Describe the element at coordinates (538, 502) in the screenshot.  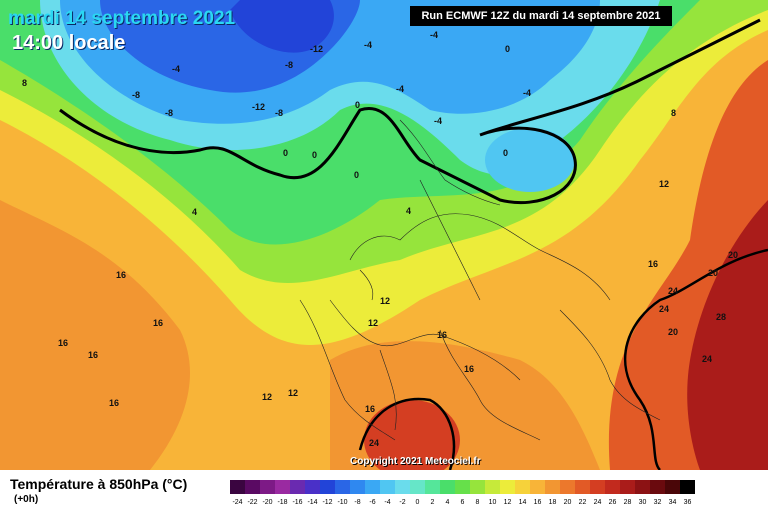
I see `scale-tick-label: 16` at that location.